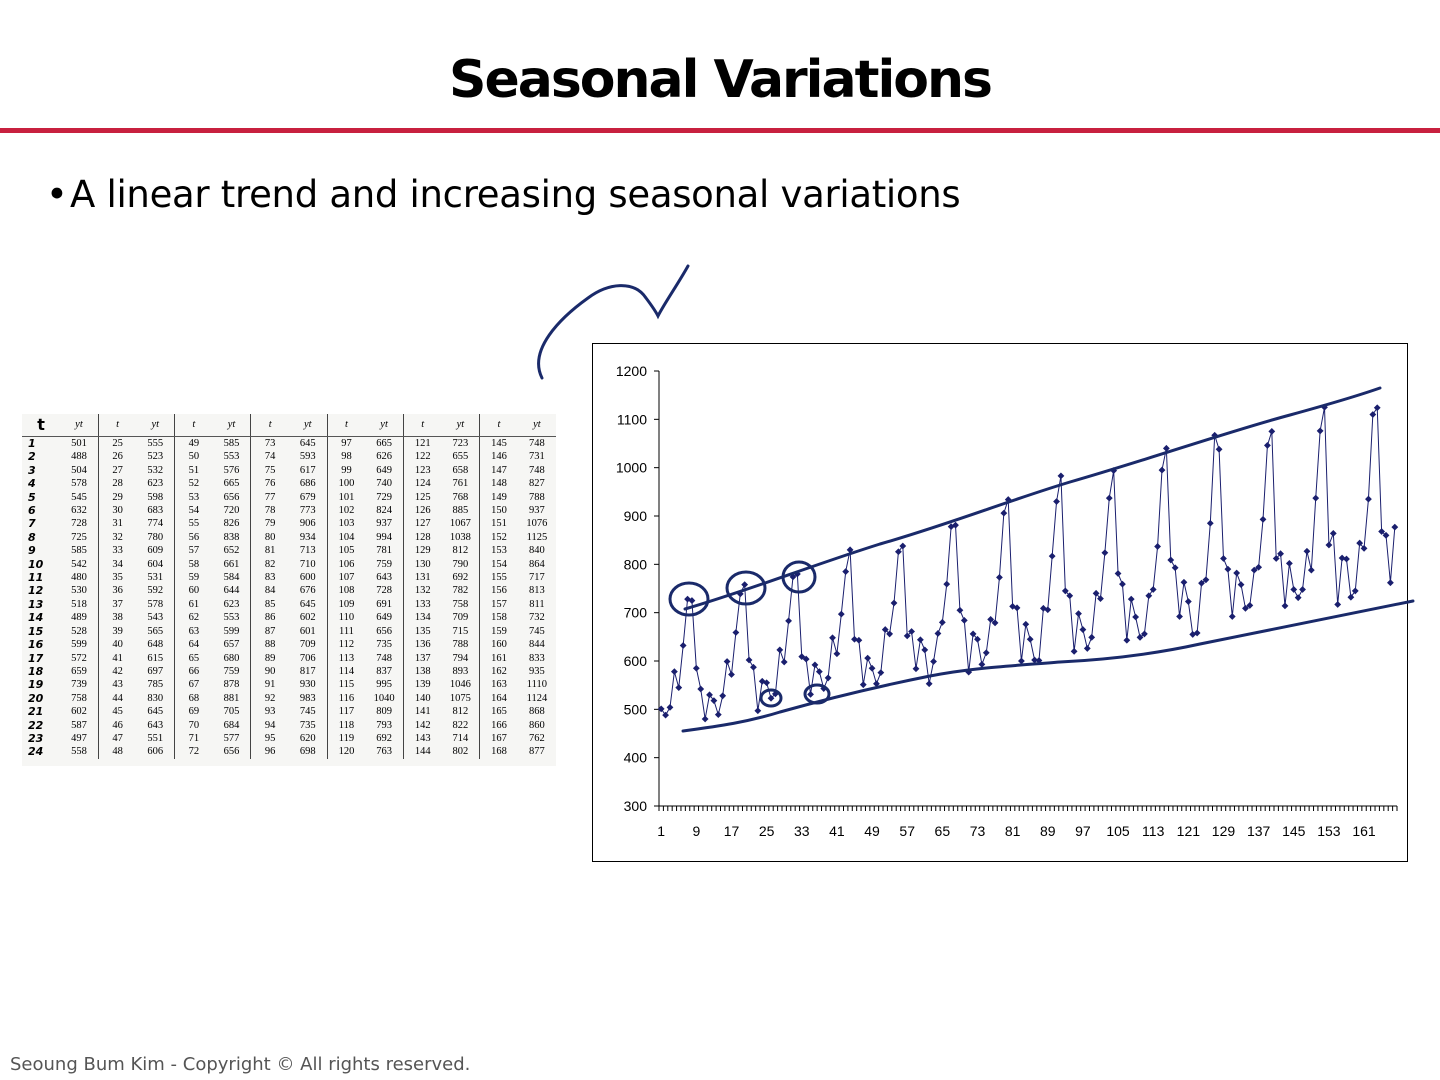 The image size is (1440, 1080). What do you see at coordinates (461, 484) in the screenshot?
I see `table-cell: 761` at bounding box center [461, 484].